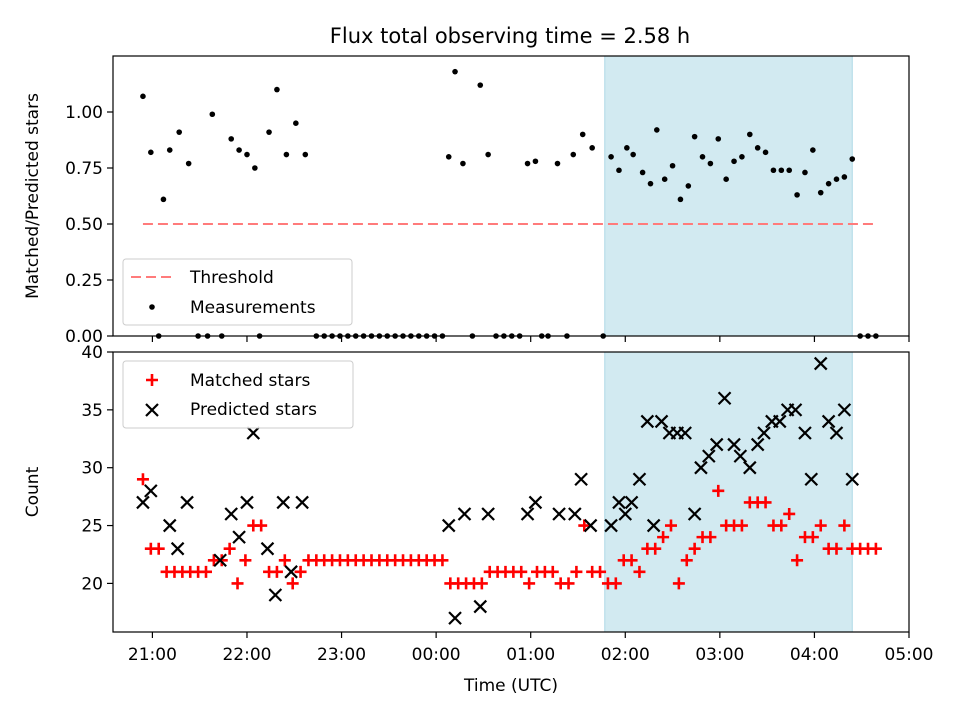  Describe the element at coordinates (509, 531) in the screenshot. I see `matched-stars-series` at that location.